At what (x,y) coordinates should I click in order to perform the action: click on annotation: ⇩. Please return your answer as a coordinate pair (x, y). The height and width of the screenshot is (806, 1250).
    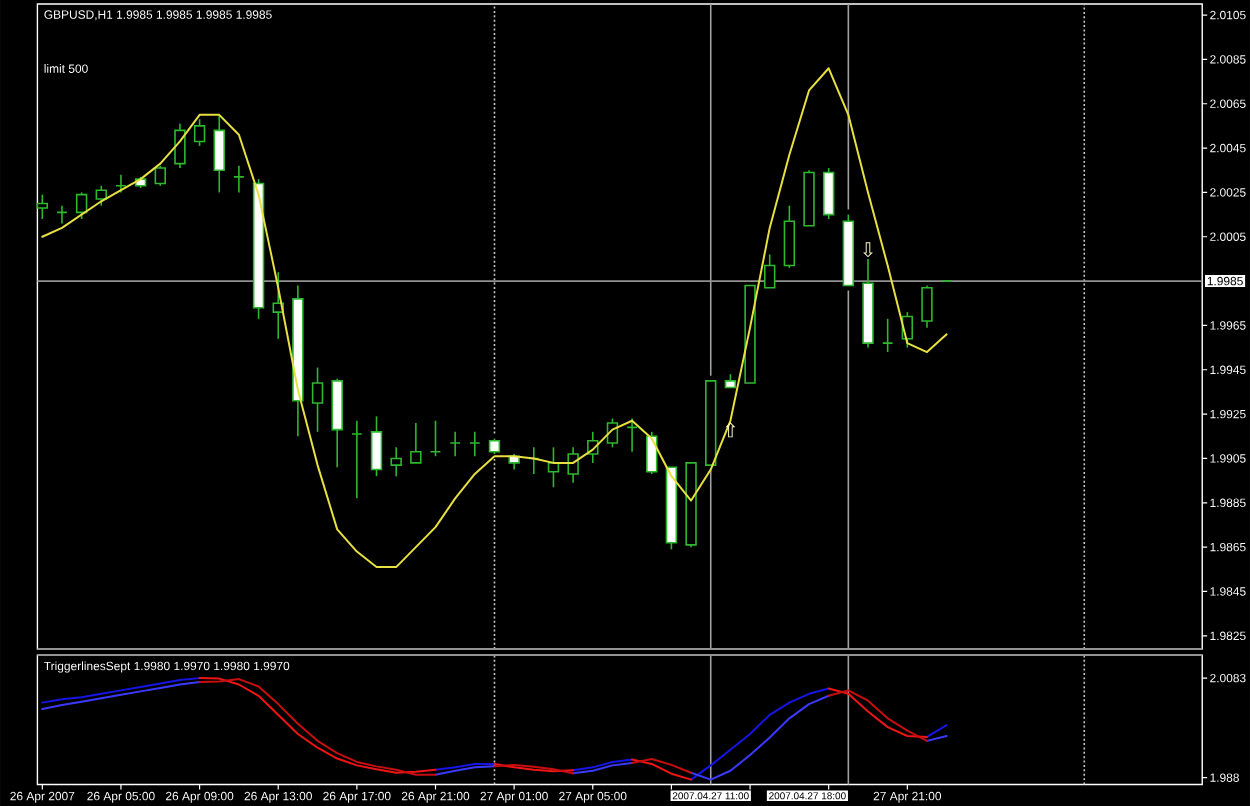
    Looking at the image, I should click on (868, 250).